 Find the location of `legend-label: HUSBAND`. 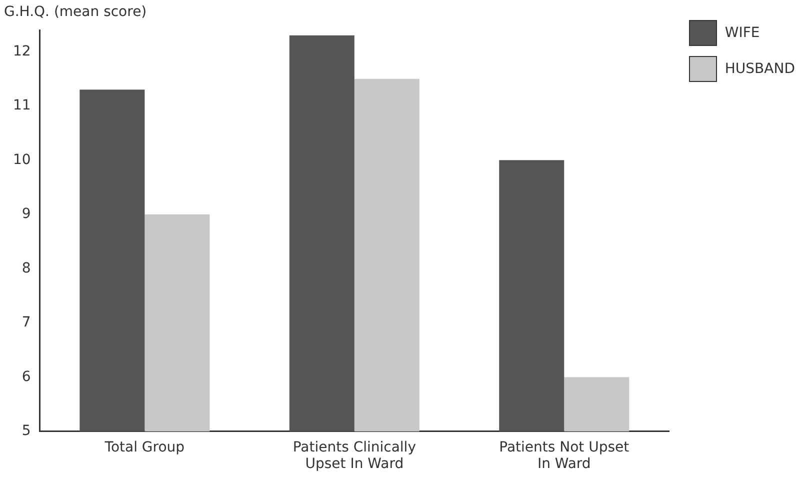

legend-label: HUSBAND is located at coordinates (759, 69).